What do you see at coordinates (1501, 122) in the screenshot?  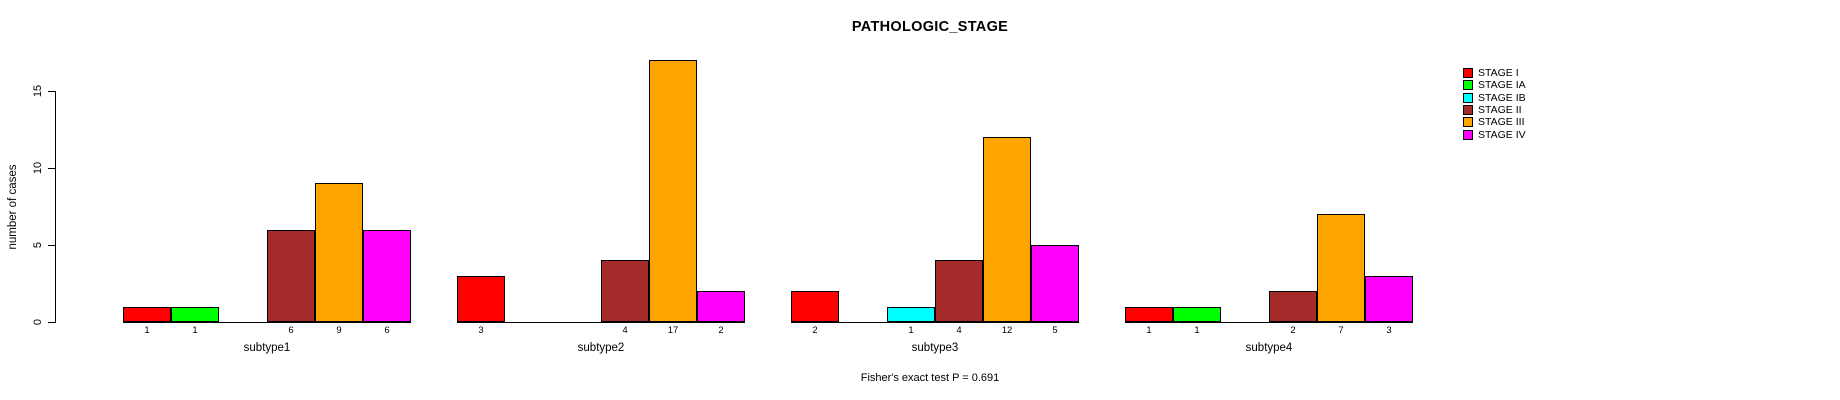 I see `legend-label: STAGE III` at bounding box center [1501, 122].